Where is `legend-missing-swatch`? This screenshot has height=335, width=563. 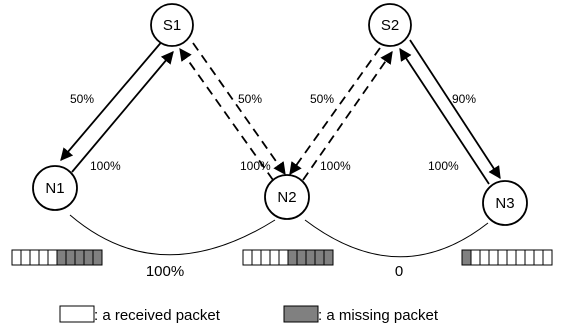 legend-missing-swatch is located at coordinates (301, 314).